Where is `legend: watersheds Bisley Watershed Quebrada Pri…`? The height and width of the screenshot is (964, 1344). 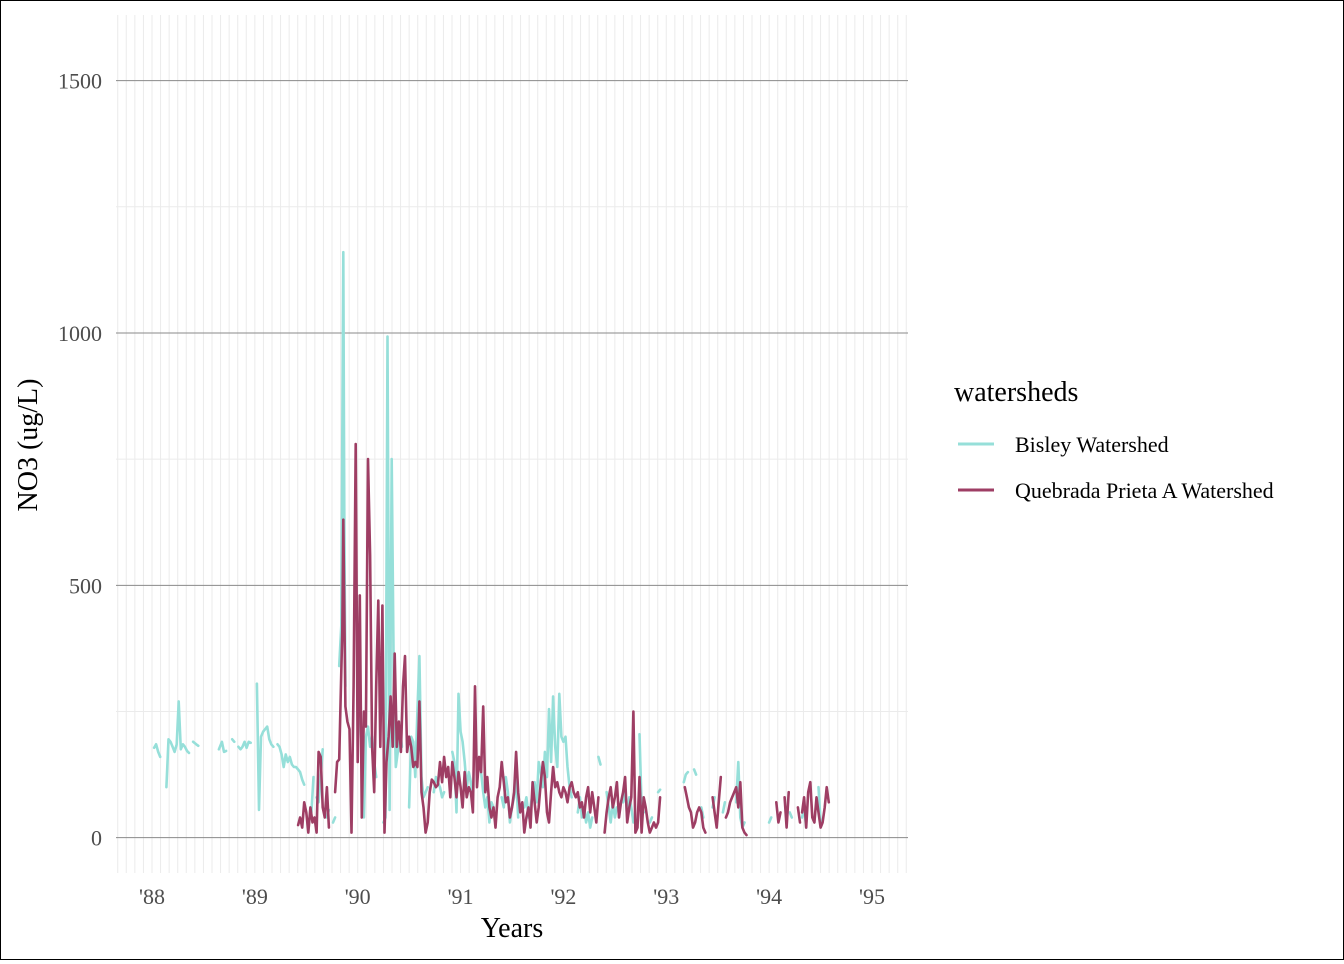 legend: watersheds Bisley Watershed Quebrada Pri… is located at coordinates (1114, 440).